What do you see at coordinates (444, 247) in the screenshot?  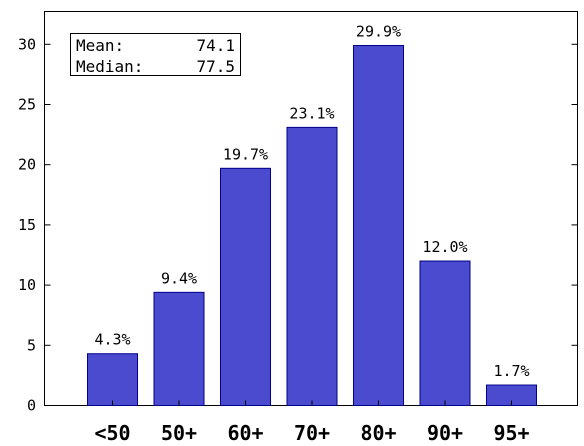 I see `bar-data-label: 12.0%` at bounding box center [444, 247].